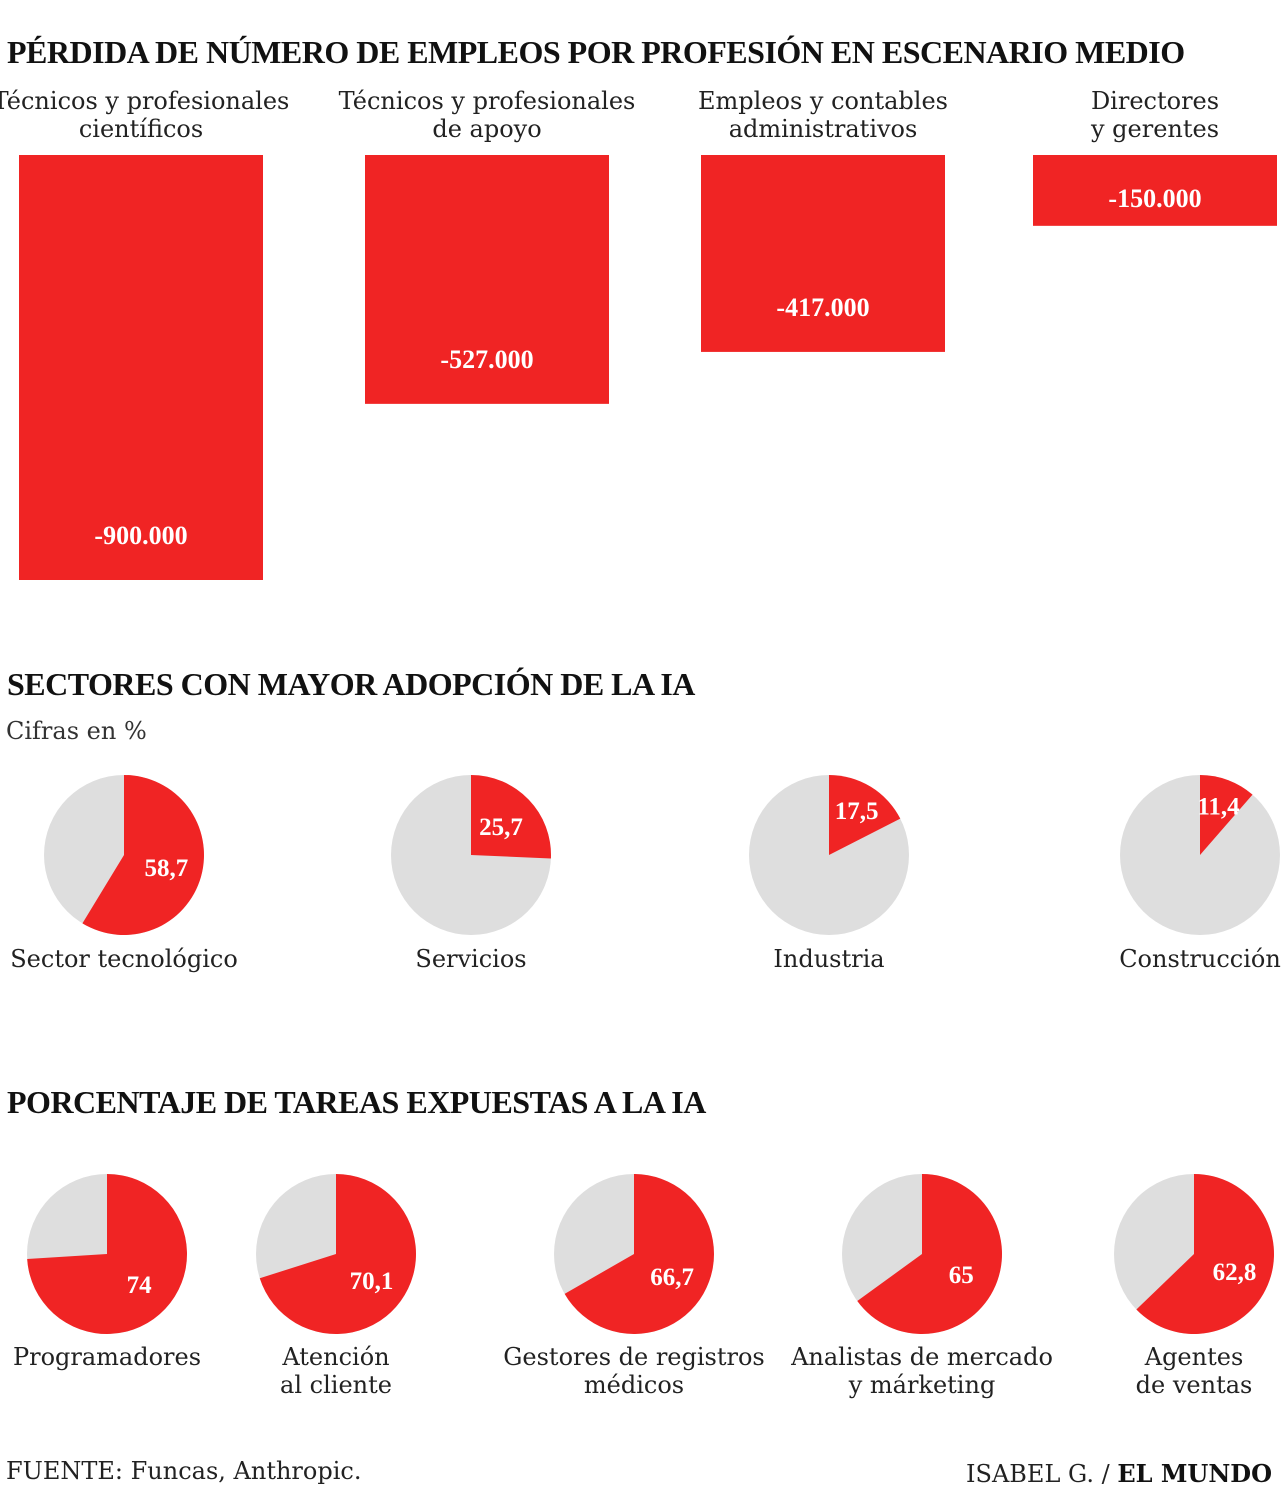 The width and height of the screenshot is (1284, 1496). What do you see at coordinates (823, 129) in the screenshot?
I see `bar-category-label: administrativos` at bounding box center [823, 129].